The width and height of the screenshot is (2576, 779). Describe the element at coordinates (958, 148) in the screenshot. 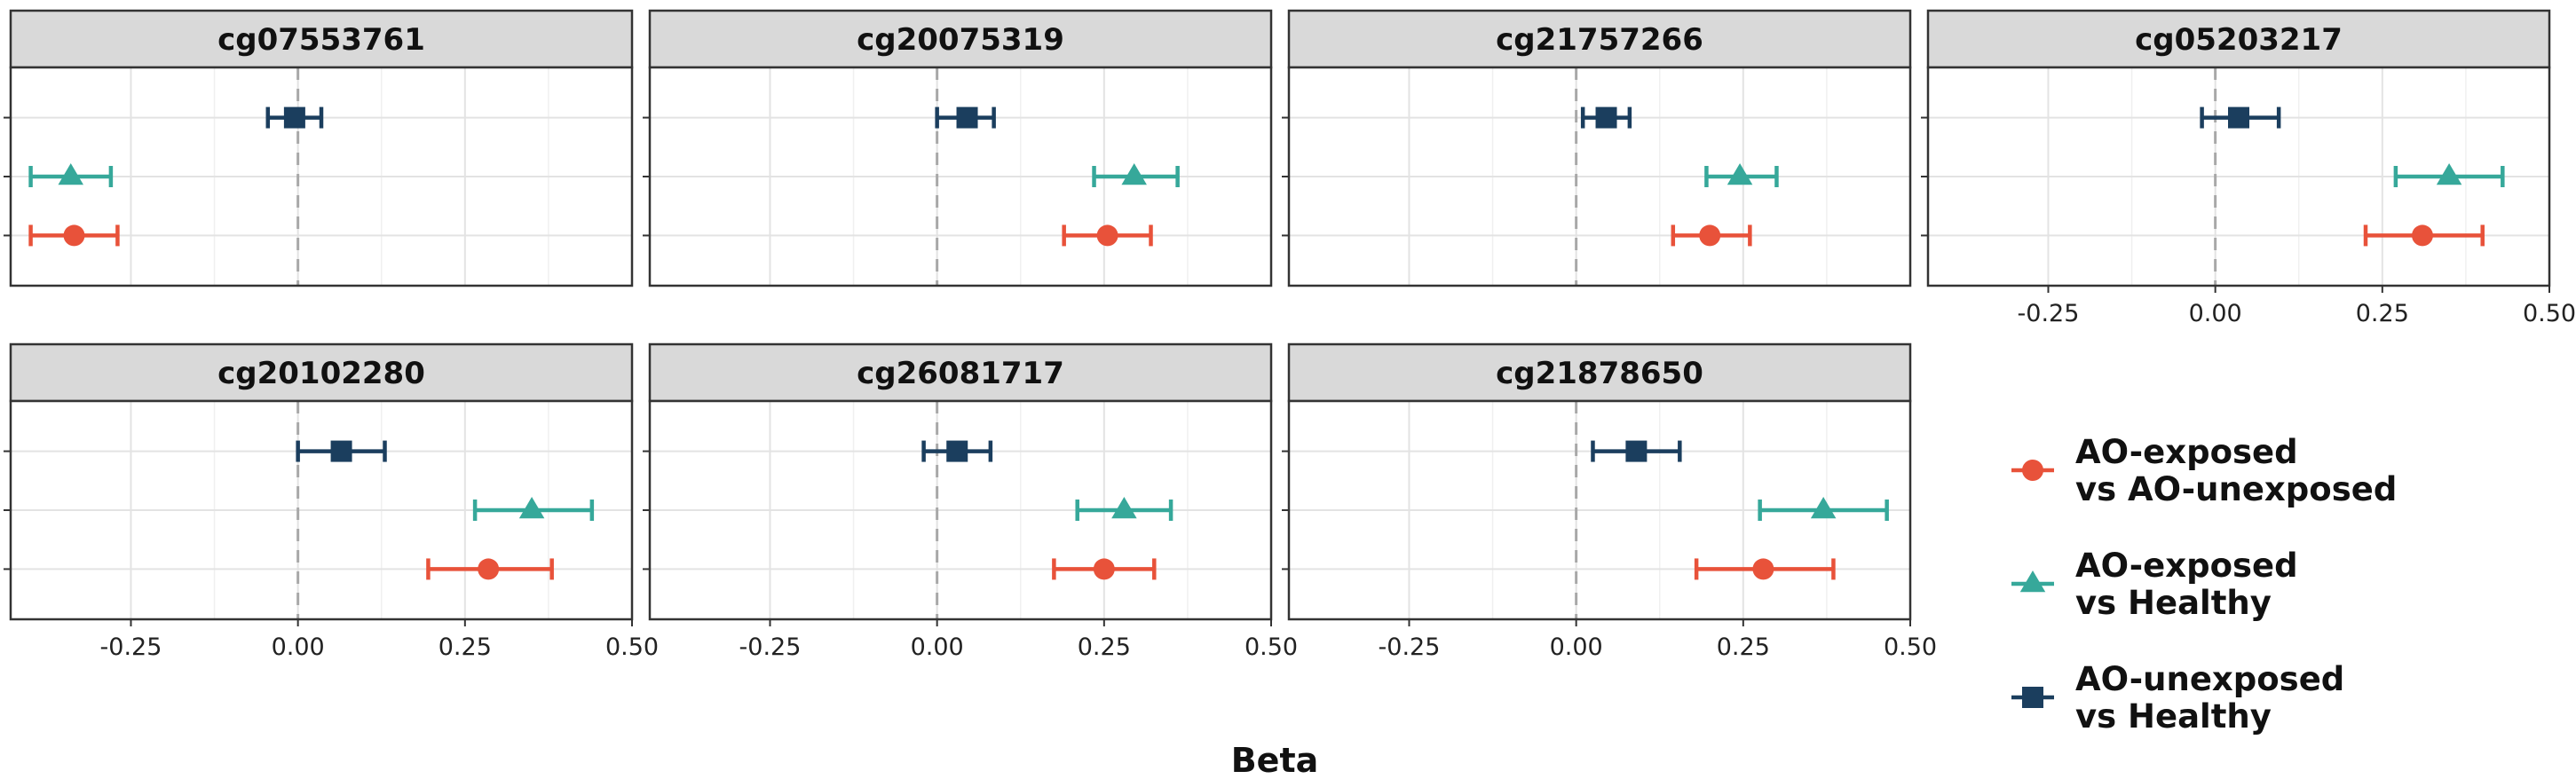

I see `facet-panel: cg20075319` at that location.